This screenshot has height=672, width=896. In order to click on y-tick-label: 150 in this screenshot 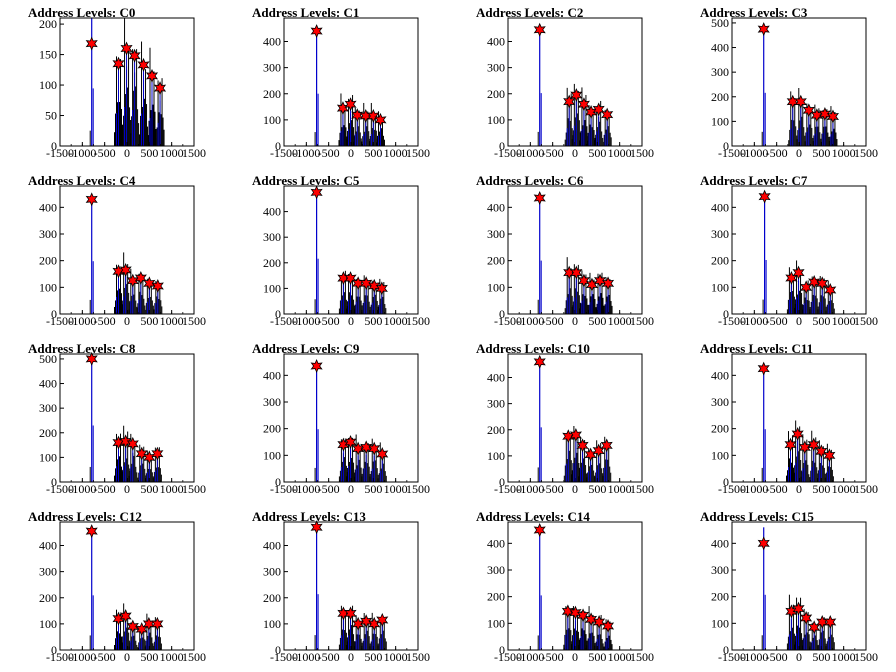, I will do `click(48, 55)`.